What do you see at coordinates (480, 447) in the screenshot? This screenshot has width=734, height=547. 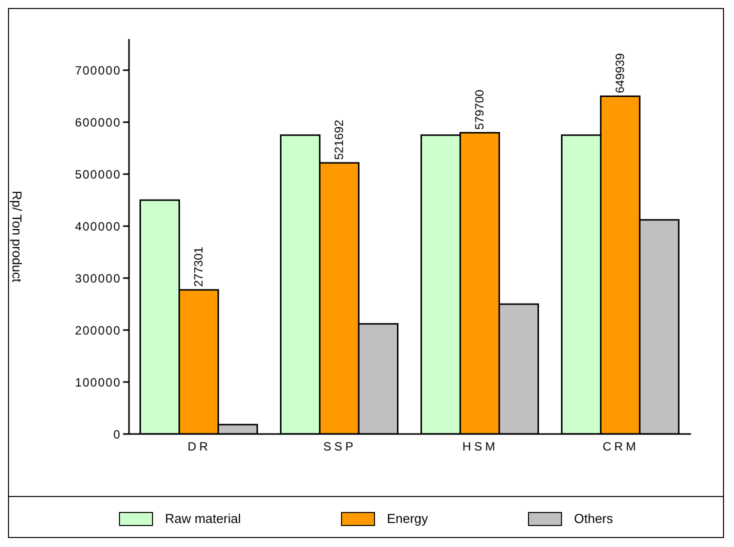 I see `x-tick-label: HSM` at bounding box center [480, 447].